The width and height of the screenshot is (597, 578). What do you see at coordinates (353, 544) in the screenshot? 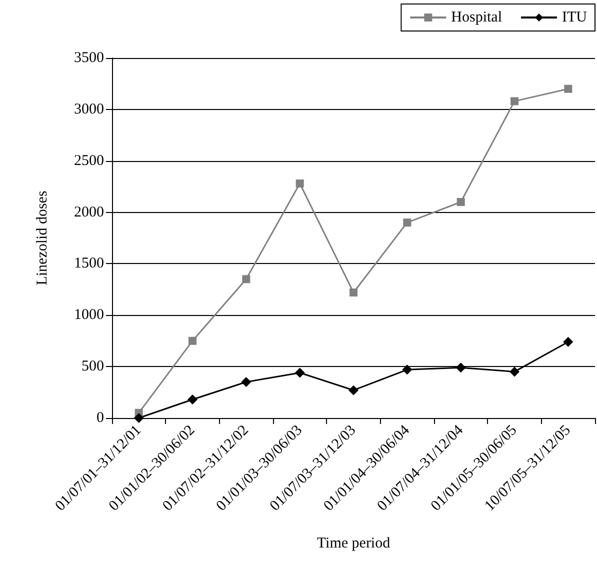
I see `x-axis-title: Time period` at bounding box center [353, 544].